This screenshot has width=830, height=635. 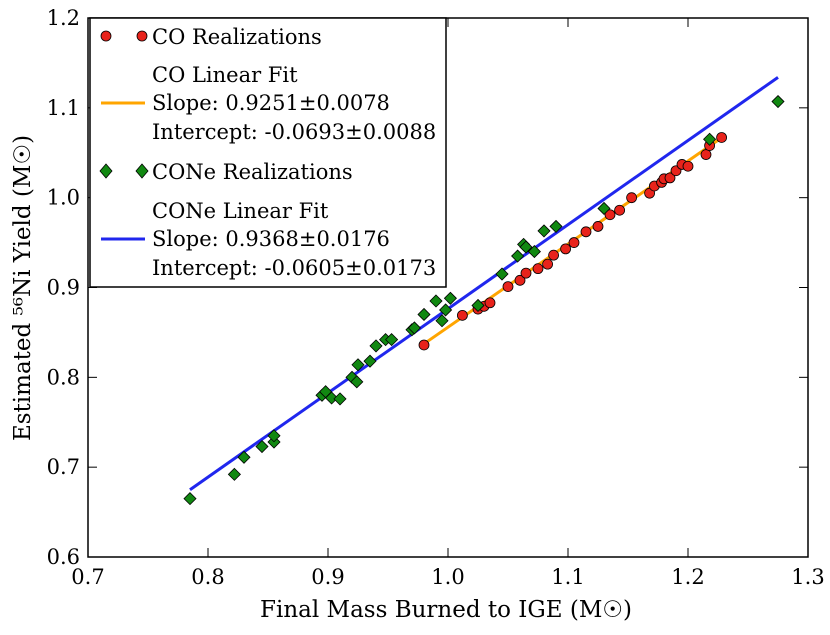 I want to click on y-tick-label: 1.2, so click(x=63, y=18).